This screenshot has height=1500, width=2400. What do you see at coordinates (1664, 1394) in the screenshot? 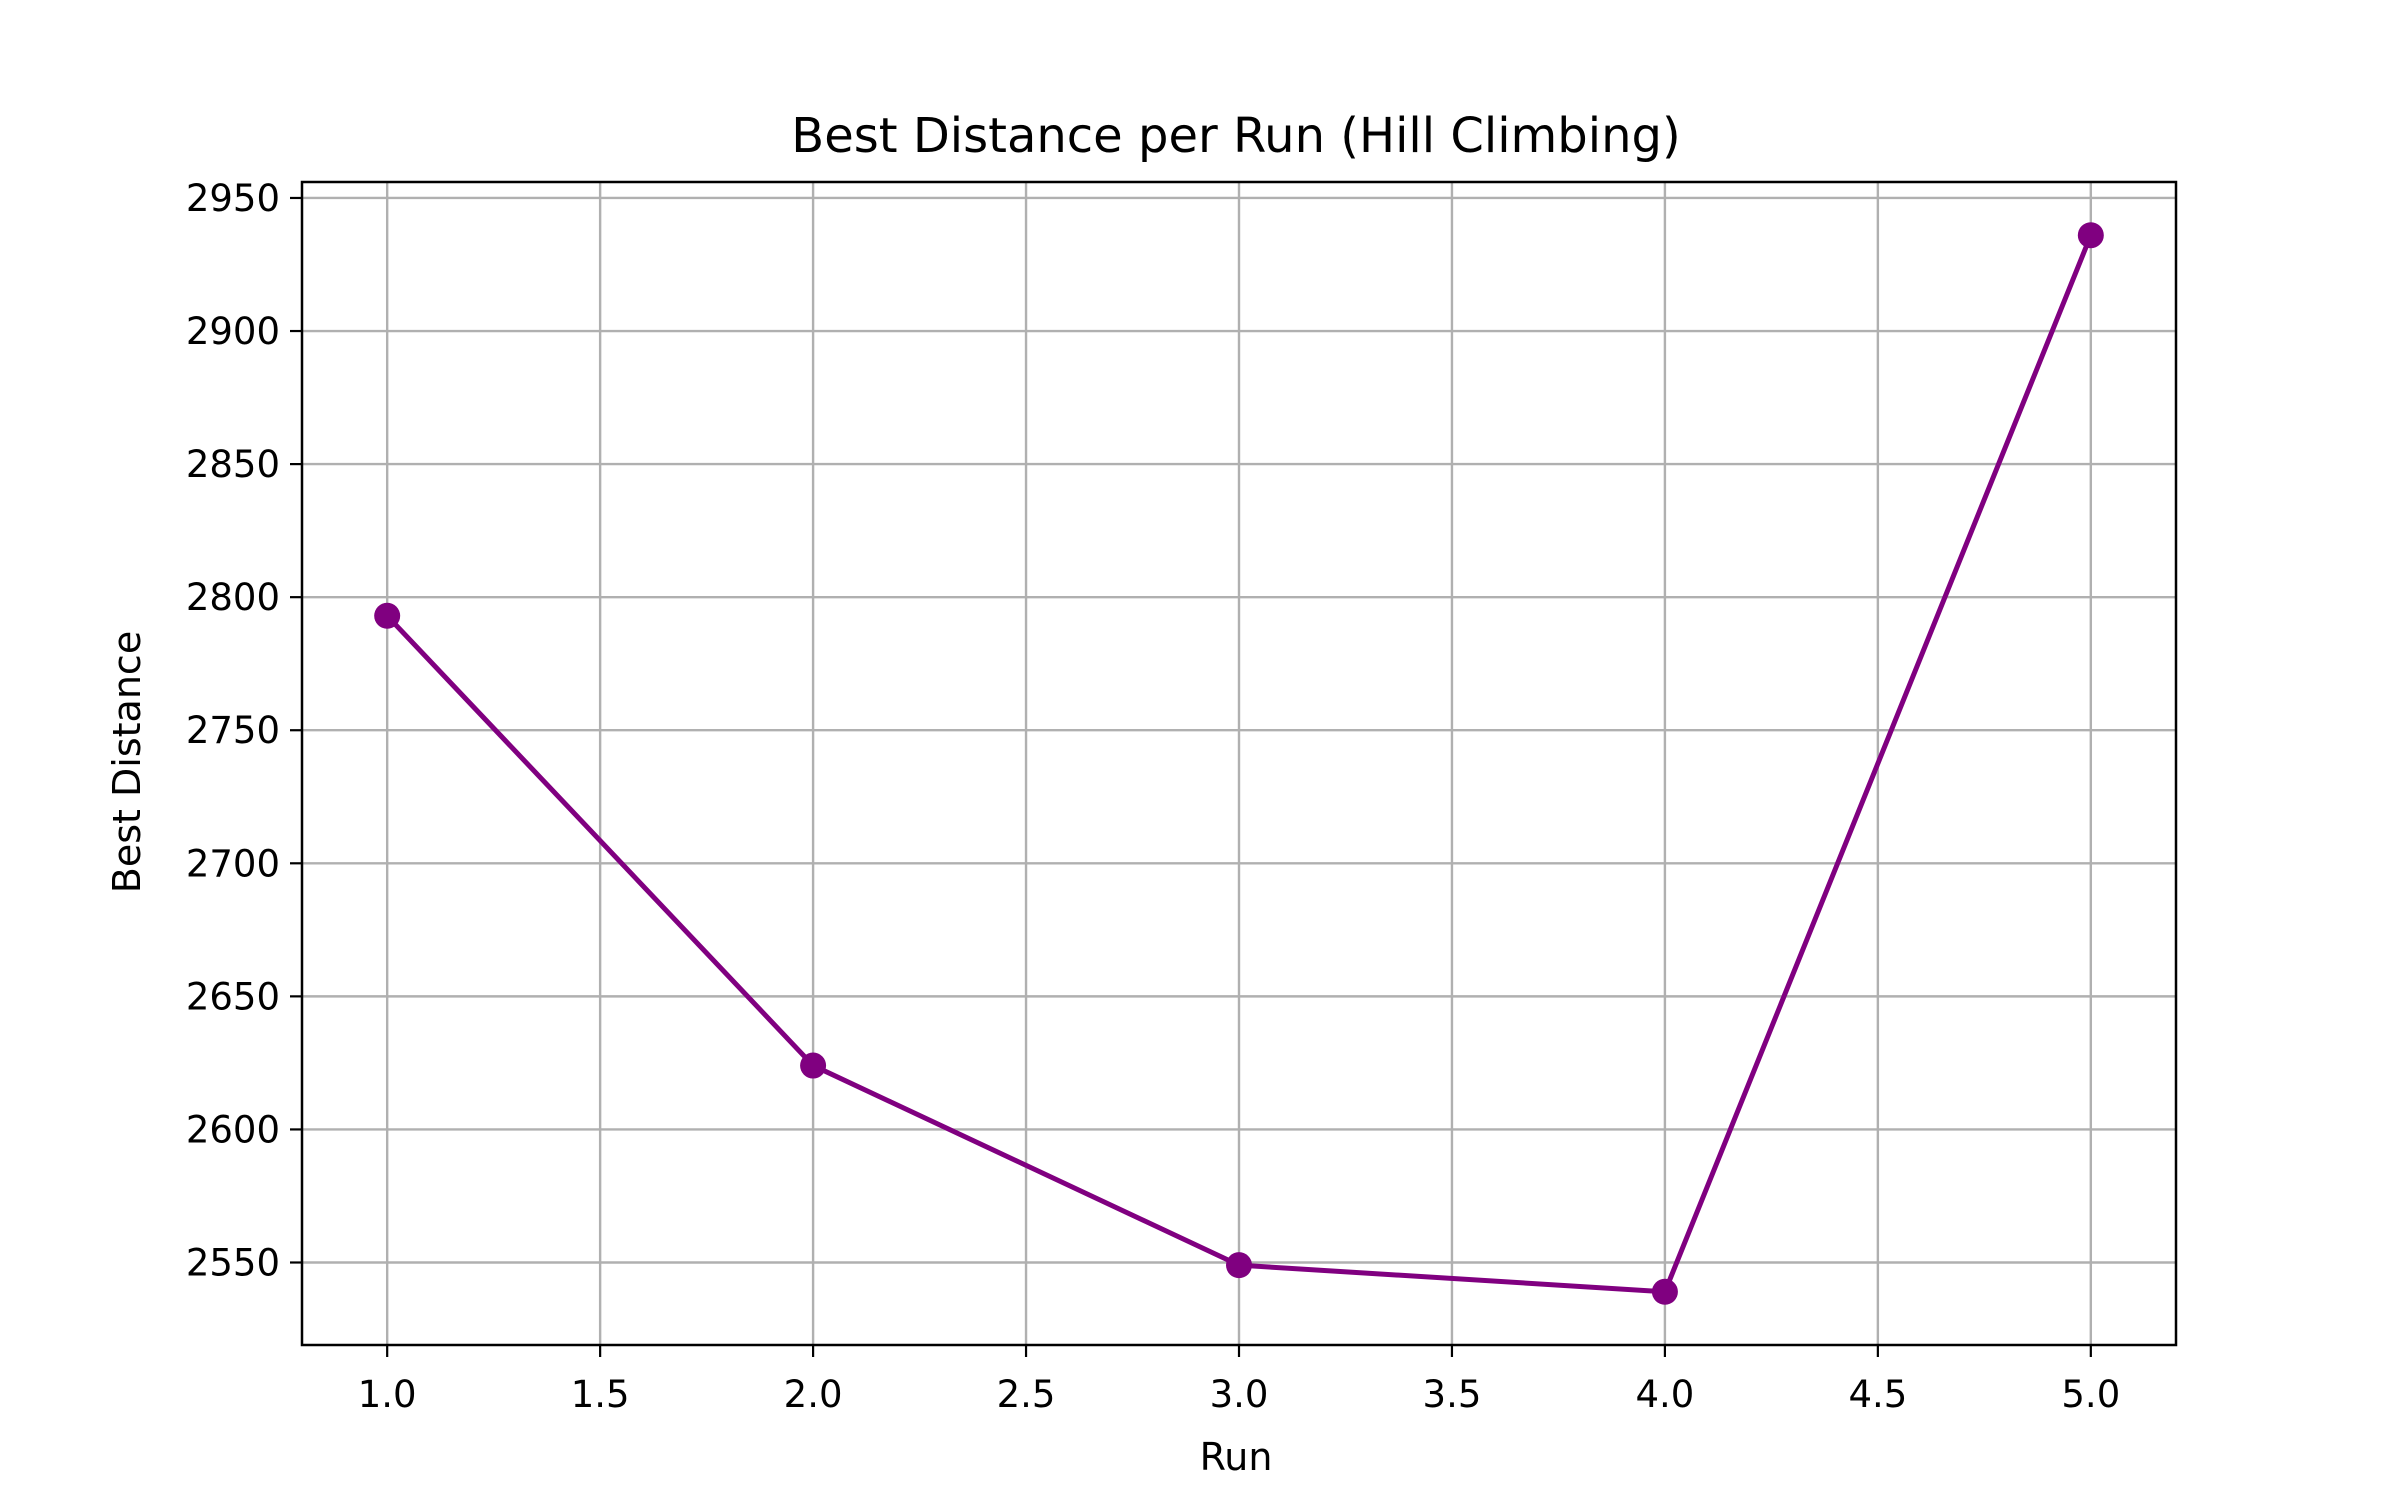
I see `x-tick-label: 4.0` at bounding box center [1664, 1394].